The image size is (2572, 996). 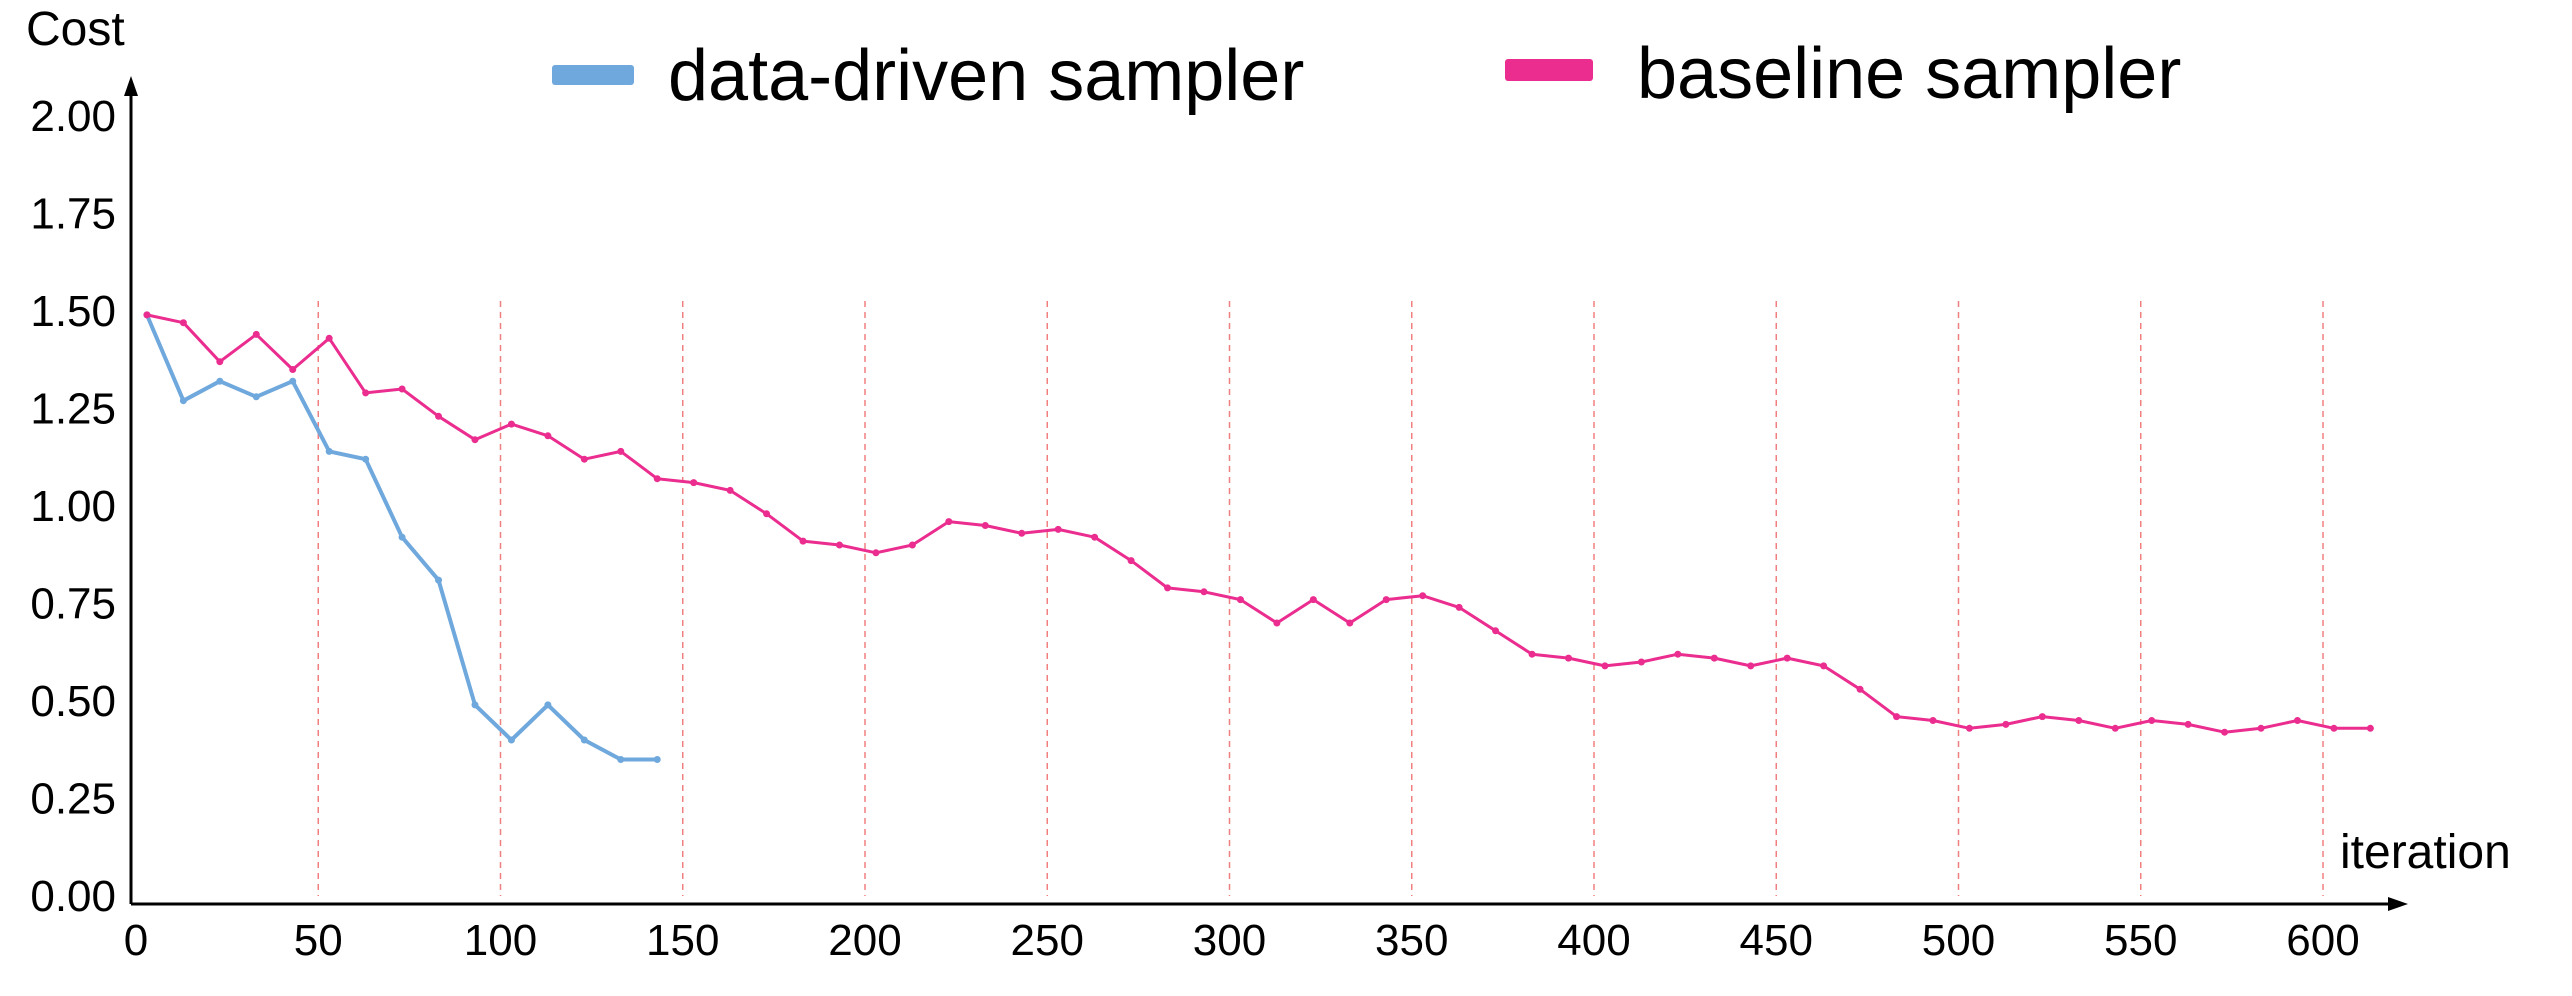 I want to click on y-tick-label: 0.25, so click(x=73, y=799).